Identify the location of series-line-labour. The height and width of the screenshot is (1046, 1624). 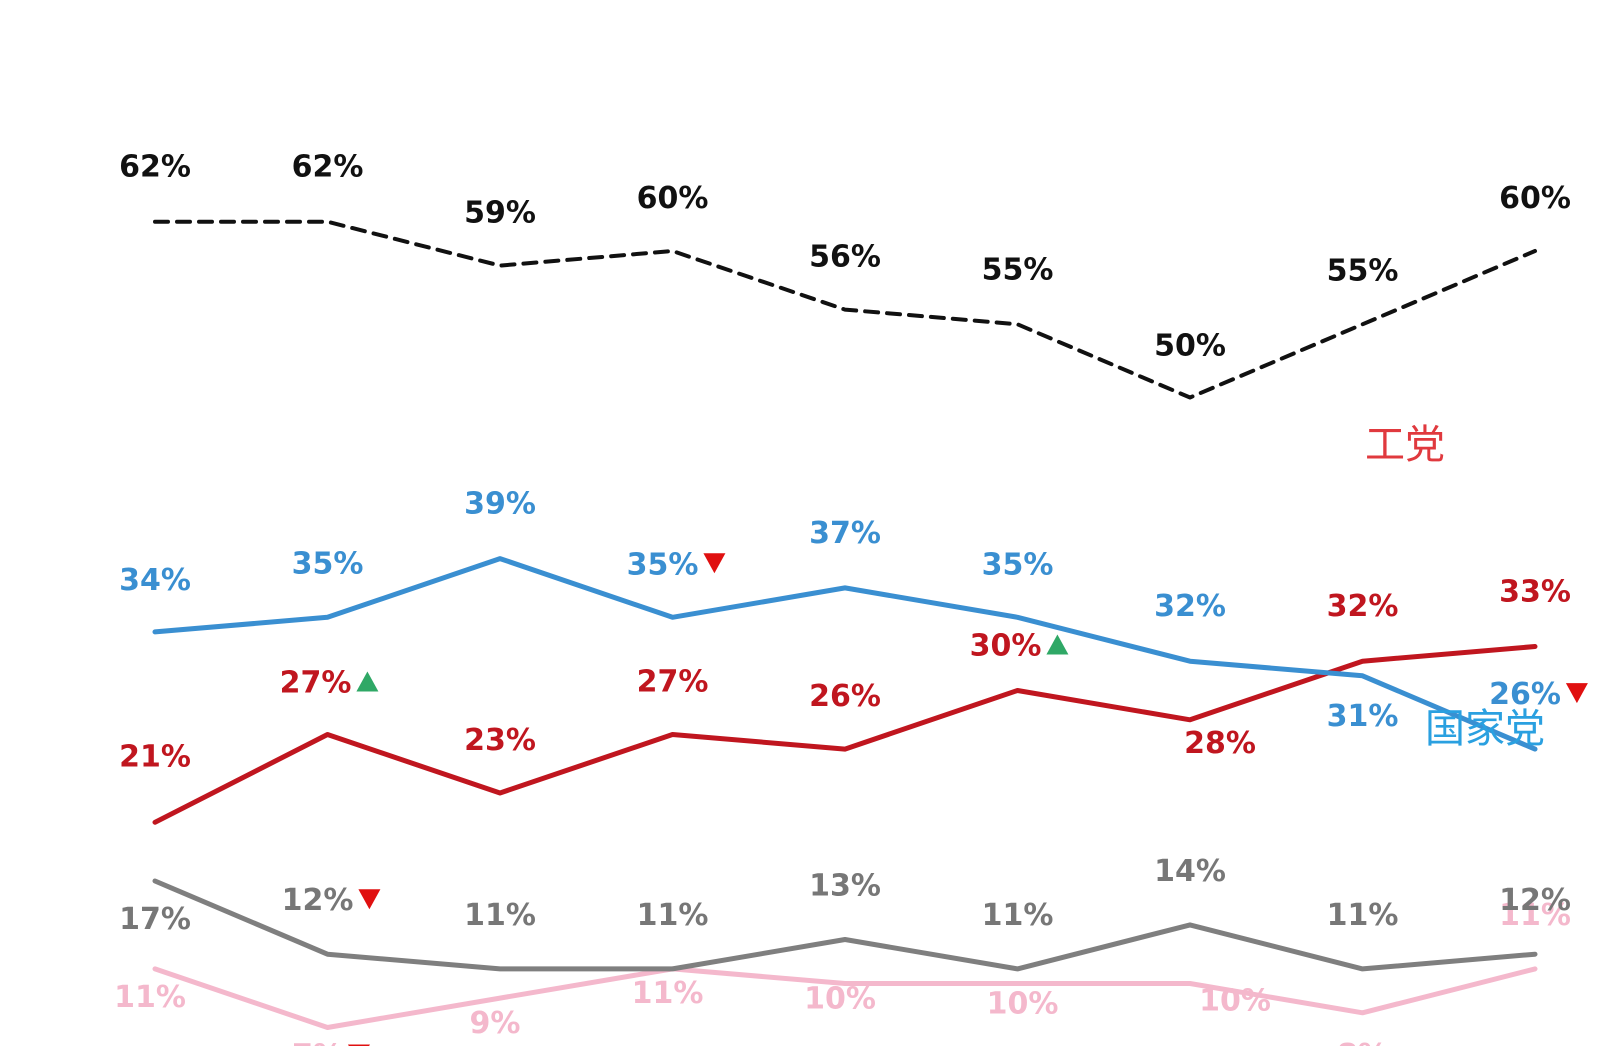
(845, 734).